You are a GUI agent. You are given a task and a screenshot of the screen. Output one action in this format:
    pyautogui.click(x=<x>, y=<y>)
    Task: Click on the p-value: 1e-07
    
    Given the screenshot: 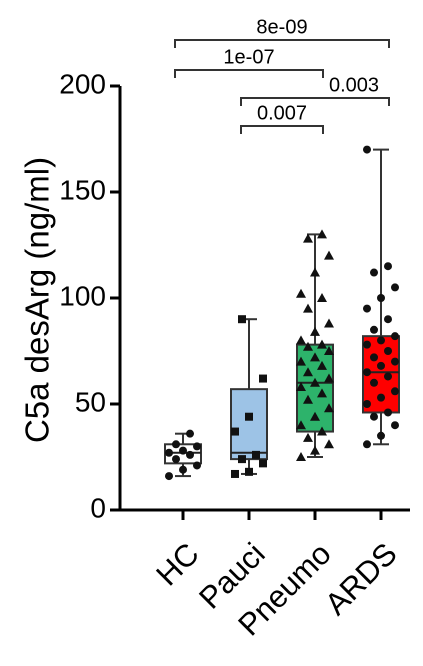 What is the action you would take?
    pyautogui.click(x=248, y=57)
    